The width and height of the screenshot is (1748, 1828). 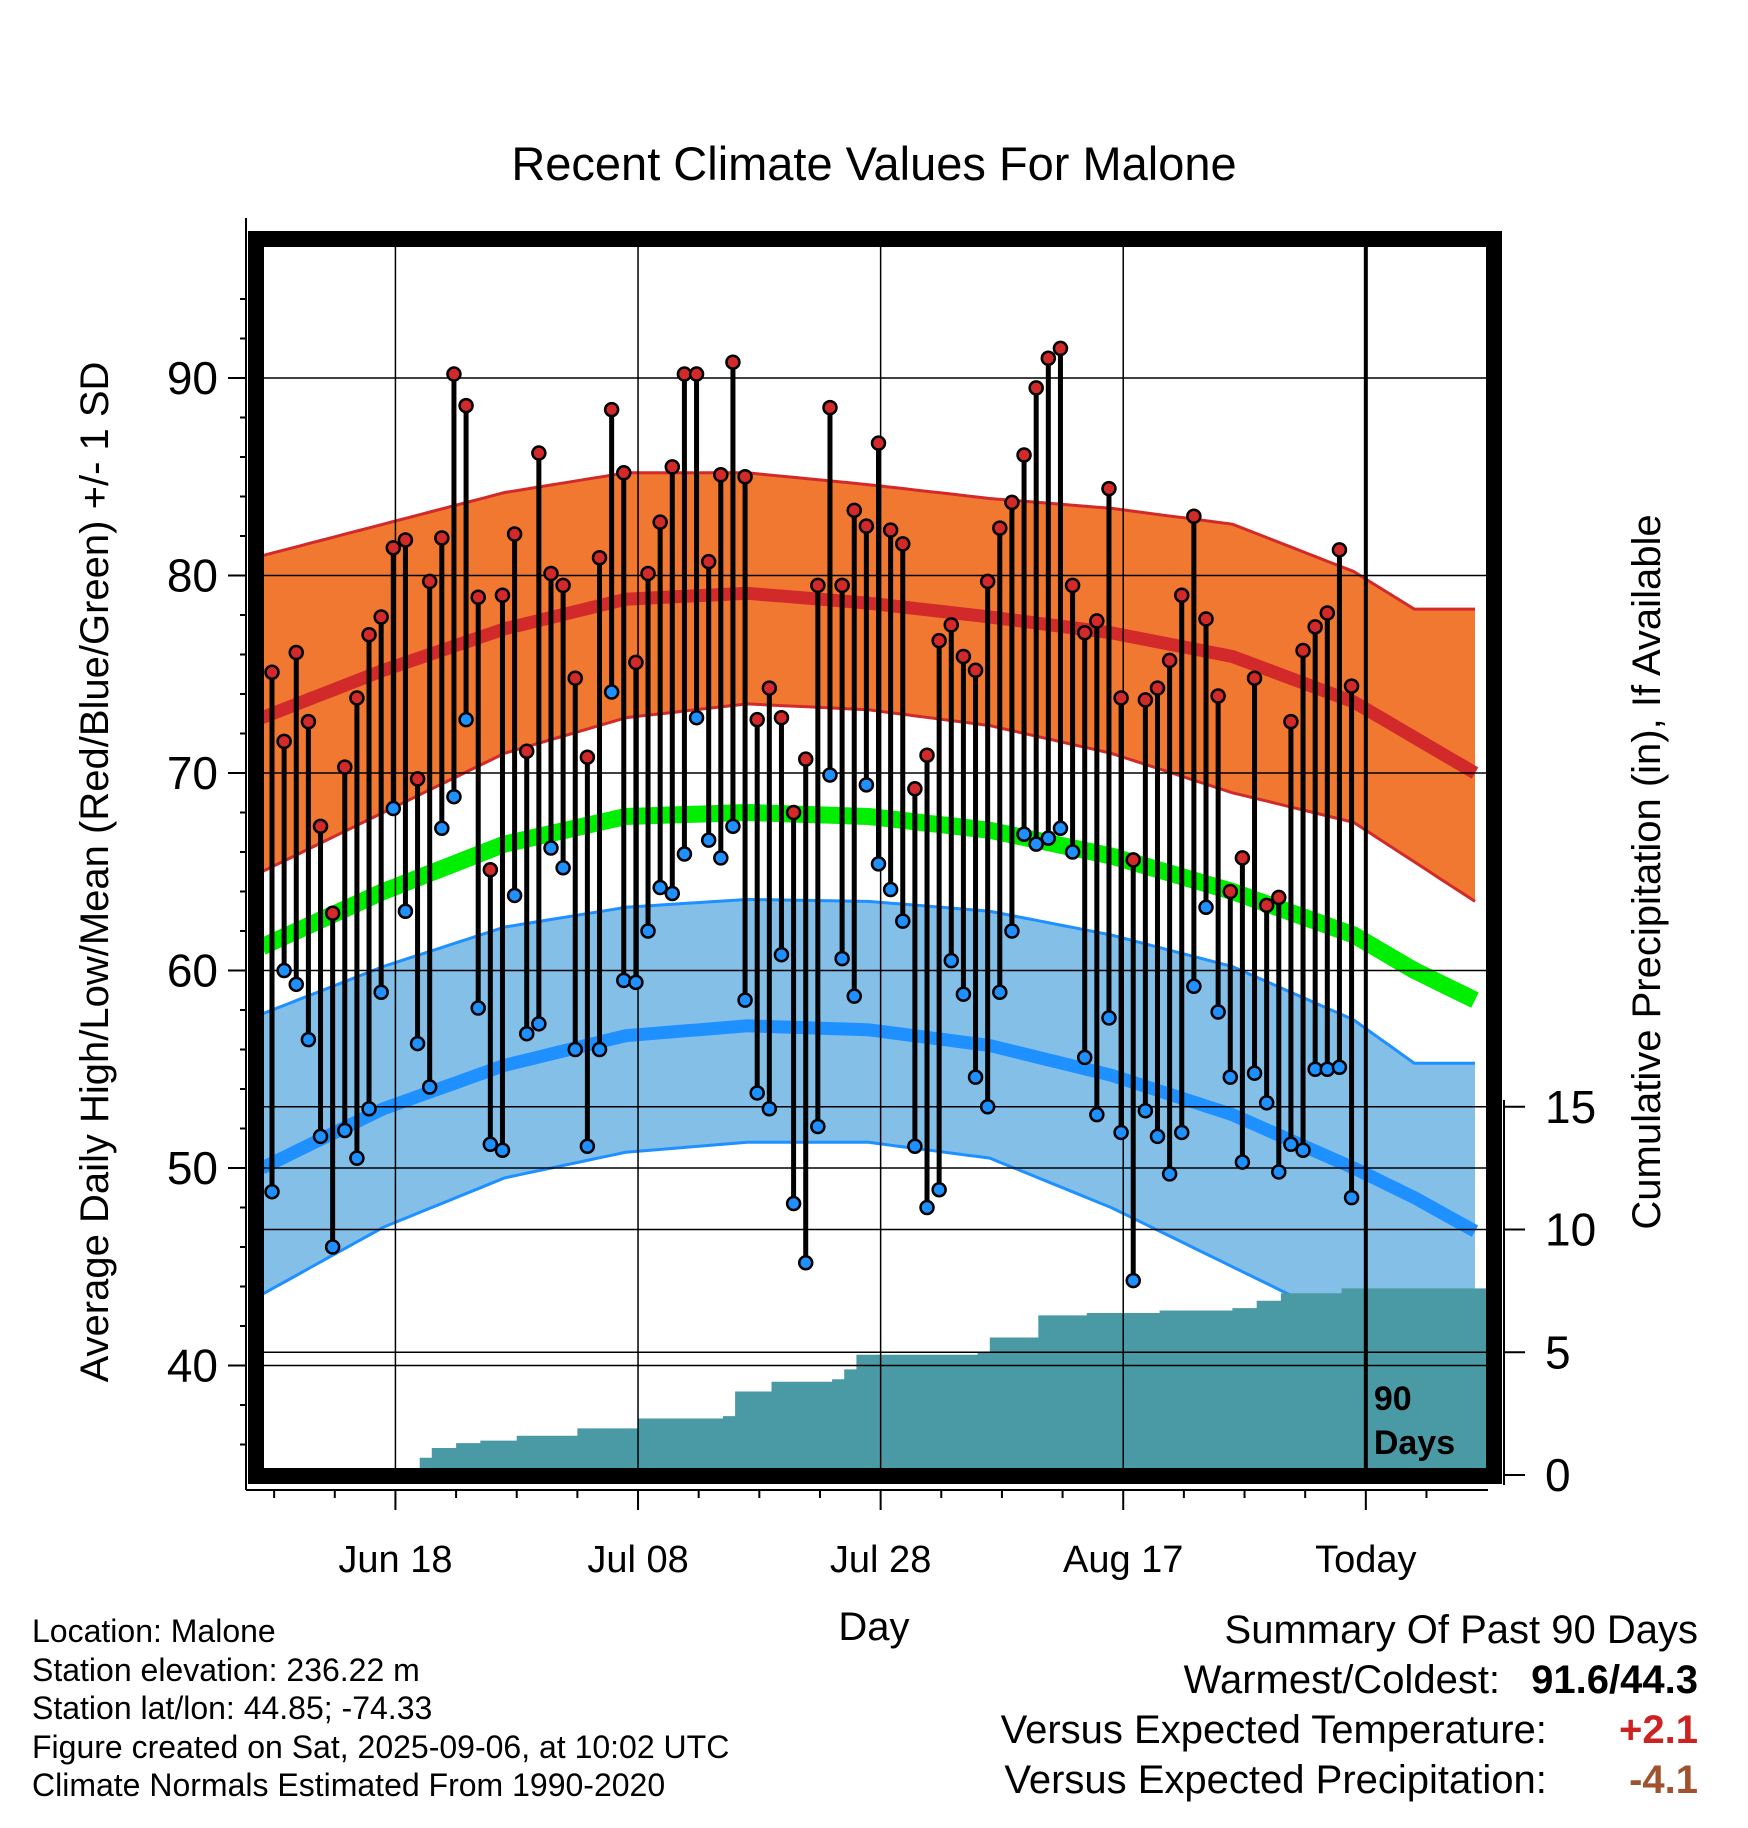 What do you see at coordinates (192, 773) in the screenshot?
I see `y-tick-label: 70` at bounding box center [192, 773].